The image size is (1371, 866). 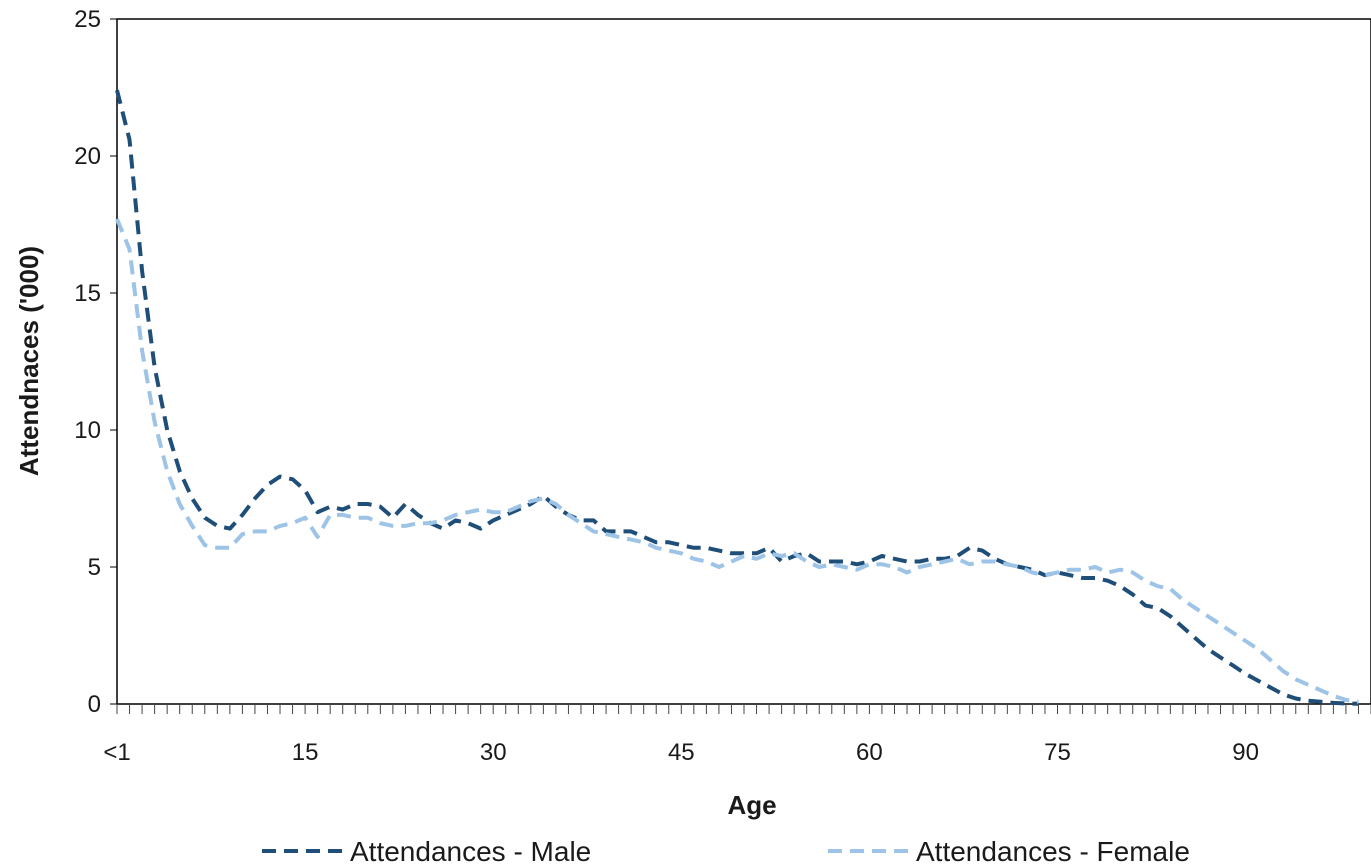 What do you see at coordinates (1245, 752) in the screenshot?
I see `x-tick-label: 90` at bounding box center [1245, 752].